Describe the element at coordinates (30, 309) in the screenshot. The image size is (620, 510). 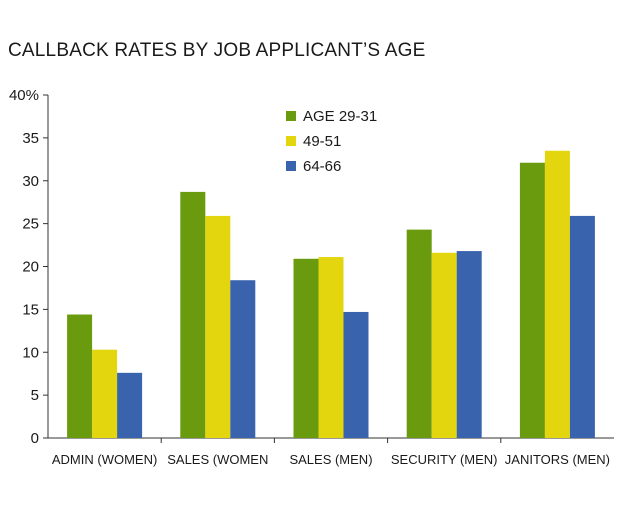
I see `y-tick-label: 15` at that location.